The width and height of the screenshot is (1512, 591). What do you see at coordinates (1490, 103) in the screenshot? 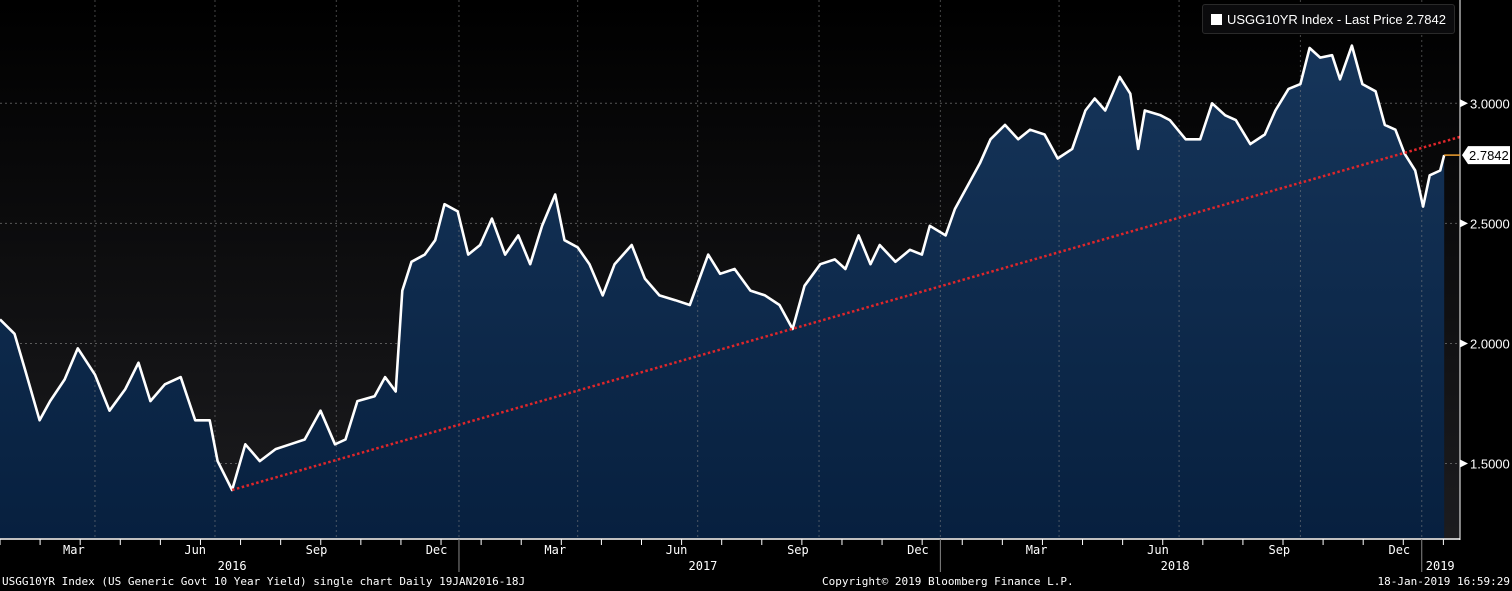
I see `y-tick-label: 3.0000` at bounding box center [1490, 103].